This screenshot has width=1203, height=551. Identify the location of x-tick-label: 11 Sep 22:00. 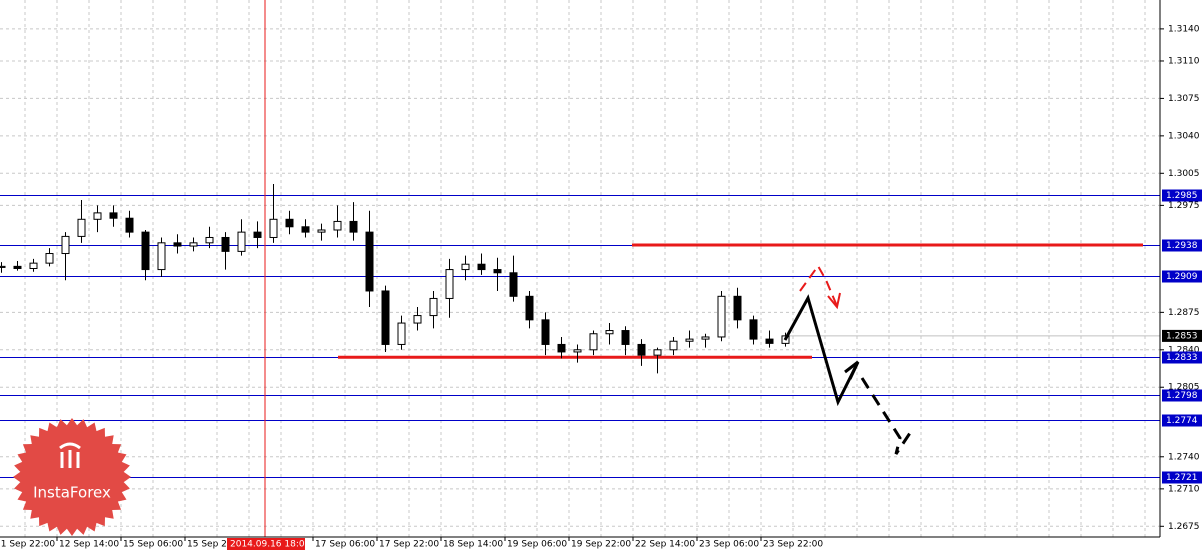
(27, 545).